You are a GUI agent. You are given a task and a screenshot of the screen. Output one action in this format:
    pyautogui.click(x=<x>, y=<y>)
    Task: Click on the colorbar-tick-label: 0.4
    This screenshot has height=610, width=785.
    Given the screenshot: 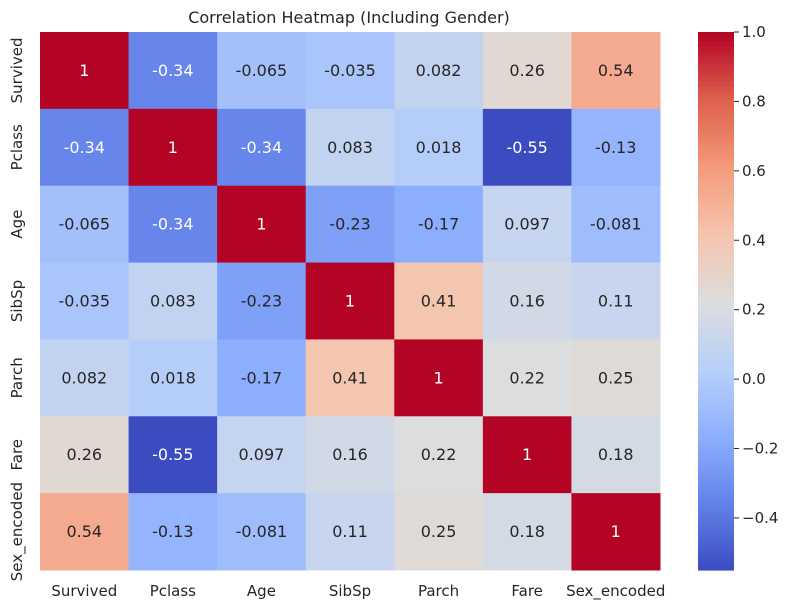 What is the action you would take?
    pyautogui.click(x=754, y=240)
    